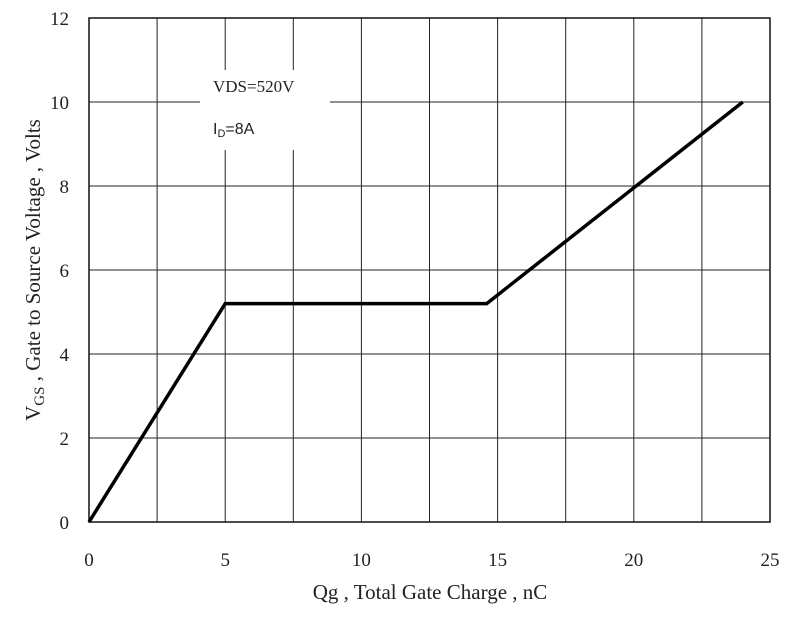 The width and height of the screenshot is (793, 617). What do you see at coordinates (361, 560) in the screenshot?
I see `x-tick-label: 10` at bounding box center [361, 560].